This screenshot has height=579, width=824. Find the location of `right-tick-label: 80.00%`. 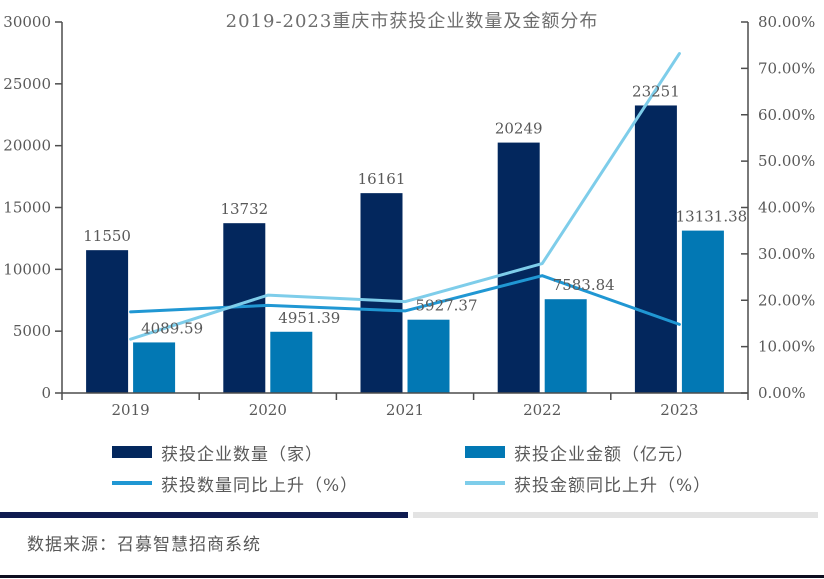

right-tick-label: 80.00% is located at coordinates (786, 22).